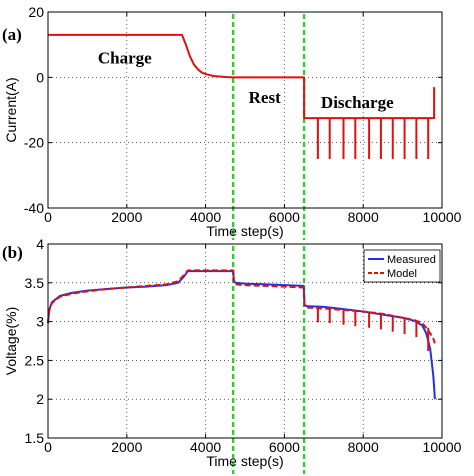 This screenshot has width=474, height=476. Describe the element at coordinates (40, 322) in the screenshot. I see `y-tick-label: 3` at that location.